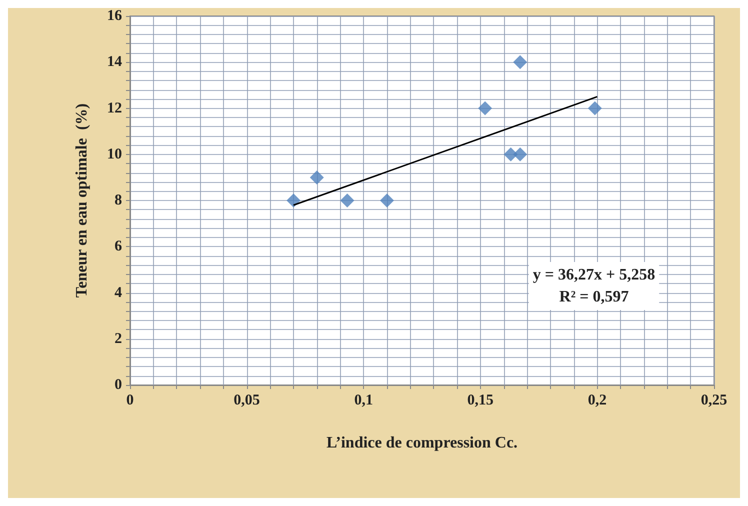 The height and width of the screenshot is (506, 748). What do you see at coordinates (480, 400) in the screenshot?
I see `x-tick-label: 0,15` at bounding box center [480, 400].